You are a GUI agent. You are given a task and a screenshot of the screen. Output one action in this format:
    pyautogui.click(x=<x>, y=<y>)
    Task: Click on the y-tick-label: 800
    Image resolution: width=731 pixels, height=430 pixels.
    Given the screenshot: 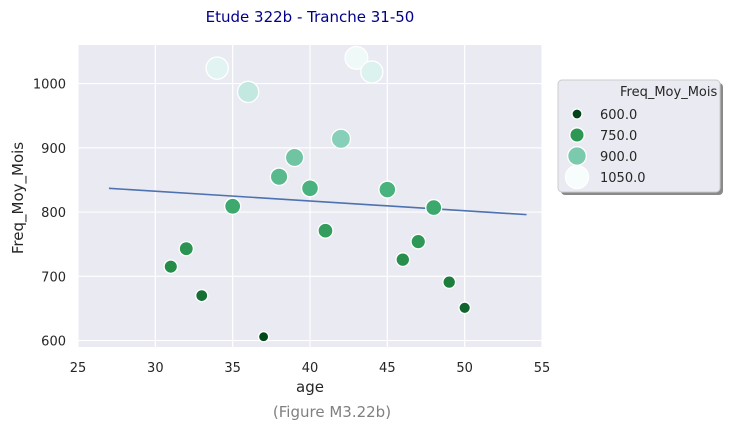 What is the action you would take?
    pyautogui.click(x=53, y=213)
    